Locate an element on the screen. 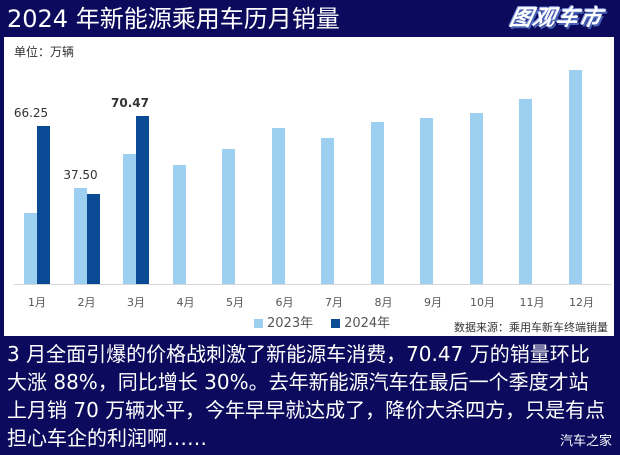  watermark: 汽车之家 is located at coordinates (585, 441).